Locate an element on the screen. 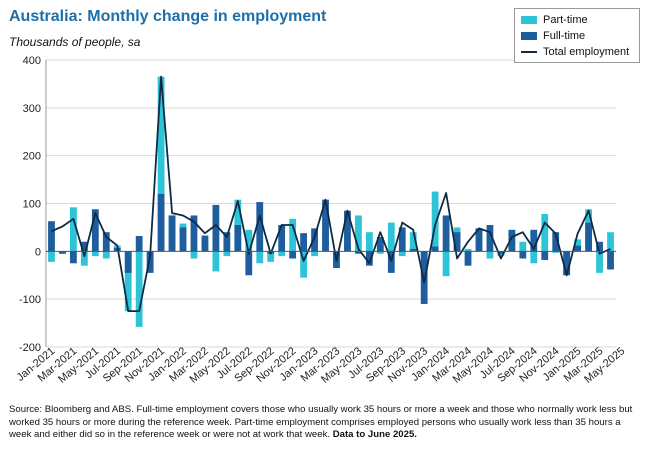 This screenshot has height=455, width=650. legend-label-full-time: Full-time is located at coordinates (564, 36).